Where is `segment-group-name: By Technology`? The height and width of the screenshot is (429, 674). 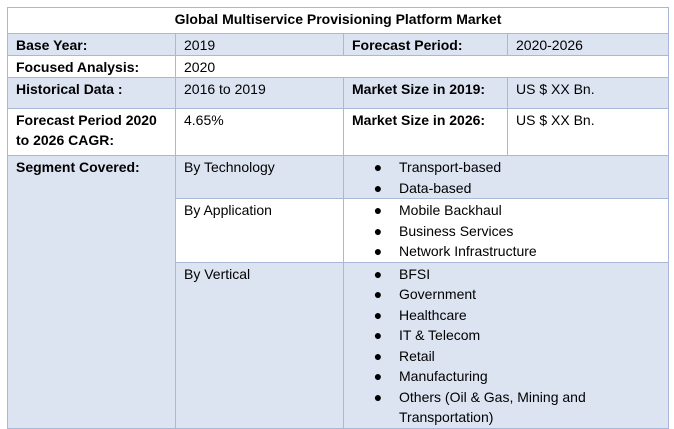
segment-group-name: By Technology is located at coordinates (259, 177).